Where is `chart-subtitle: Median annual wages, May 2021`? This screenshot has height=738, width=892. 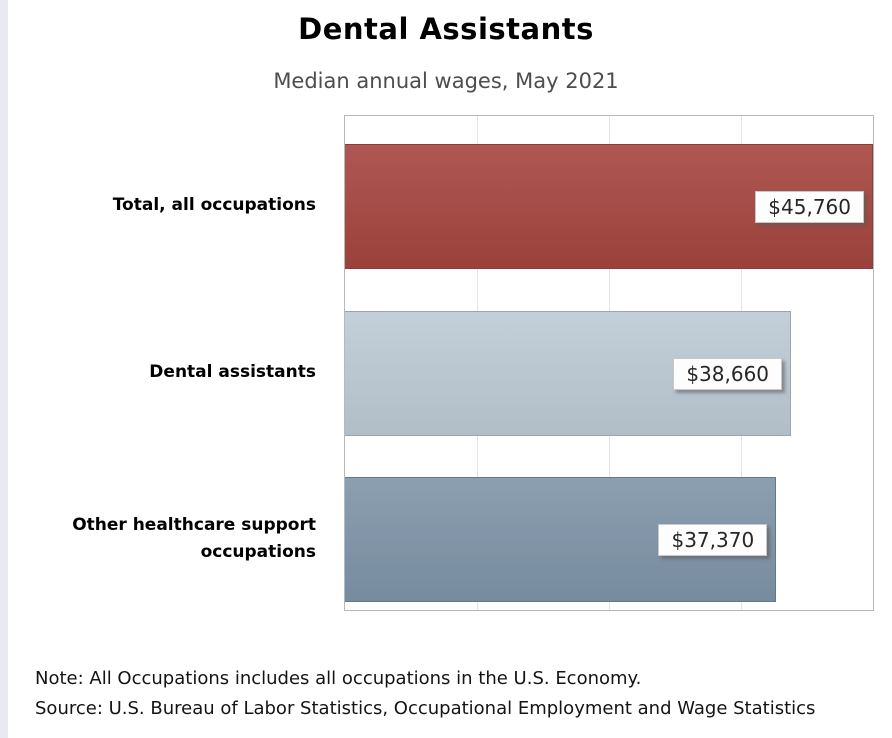
chart-subtitle: Median annual wages, May 2021 is located at coordinates (446, 81).